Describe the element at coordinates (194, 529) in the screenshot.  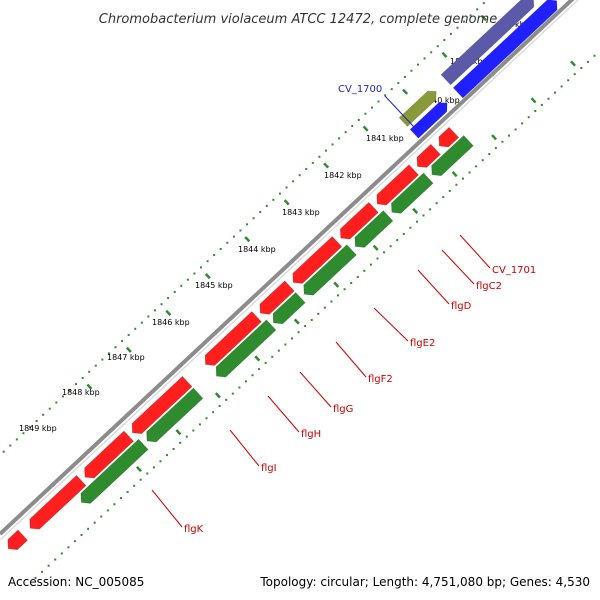
I see `gene-label: flgK` at that location.